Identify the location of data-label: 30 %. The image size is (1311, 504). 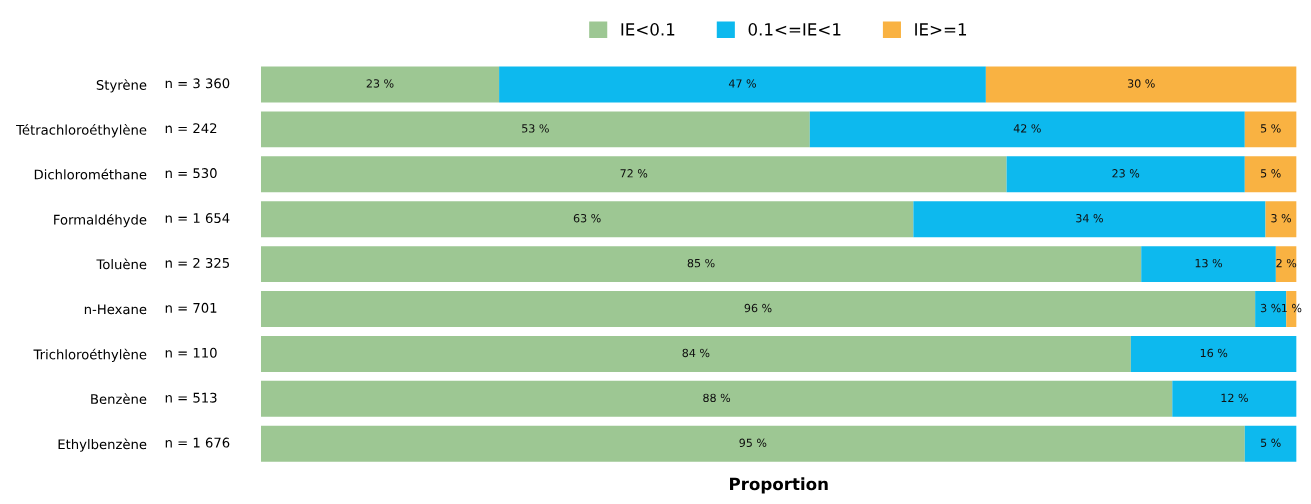
(1141, 83).